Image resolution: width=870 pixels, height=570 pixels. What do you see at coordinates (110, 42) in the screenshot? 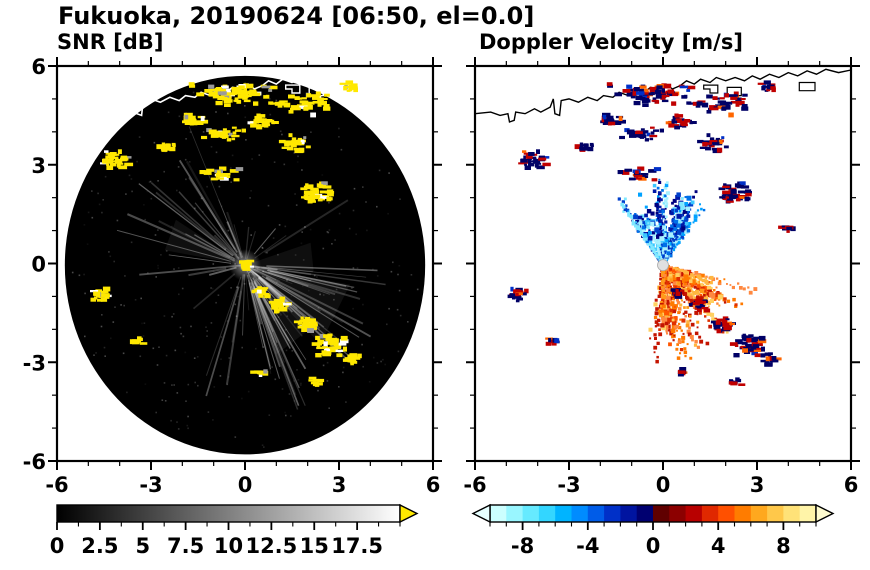
I see `snr-panel-title: SNR [dB]` at bounding box center [110, 42].